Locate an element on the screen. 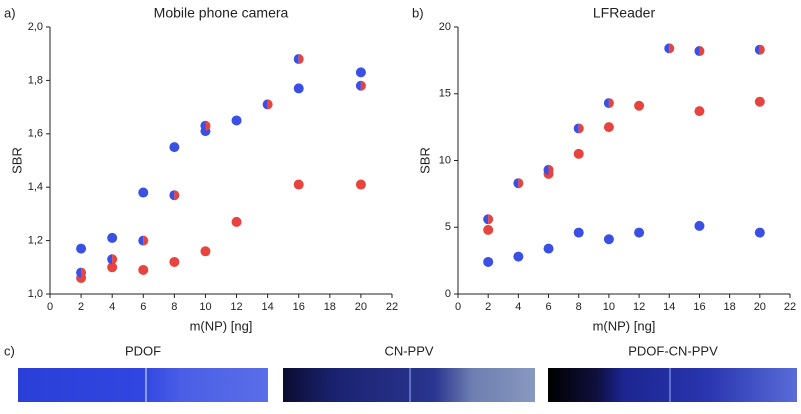 This screenshot has width=801, height=414. y-tick-label: 1,4 is located at coordinates (35, 187).